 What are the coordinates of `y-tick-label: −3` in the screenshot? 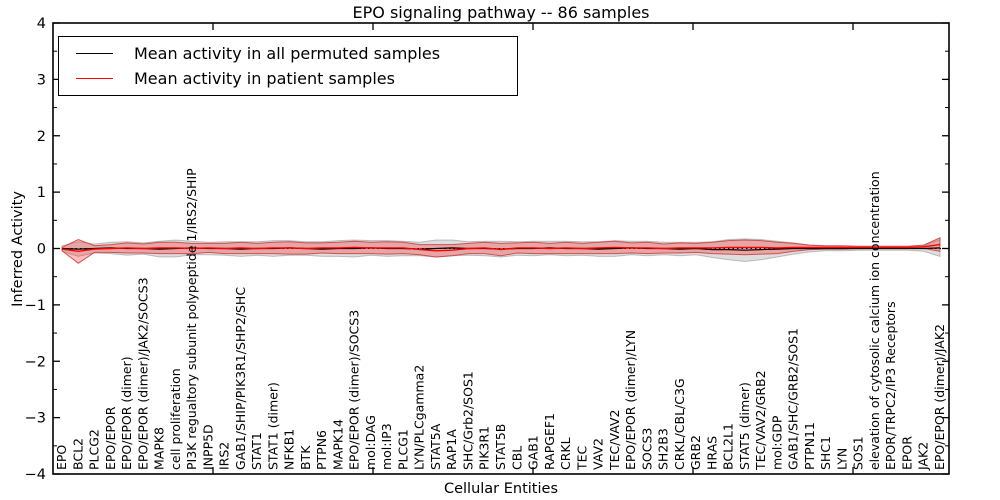 It's located at (35, 419).